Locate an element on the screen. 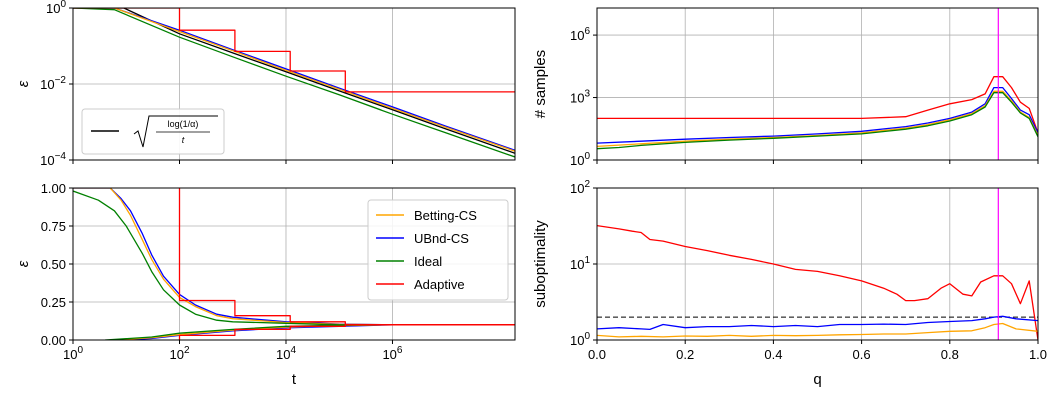 This screenshot has height=402, width=1053. y-tick-label: 10¹ is located at coordinates (580, 263).